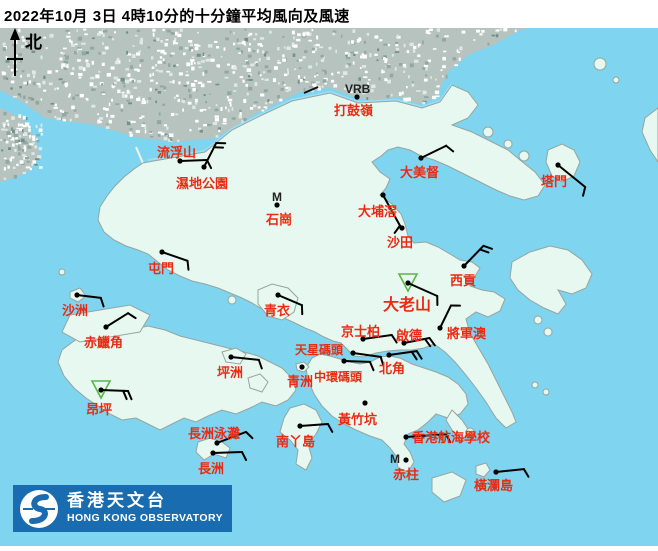 The image size is (658, 551). What do you see at coordinates (406, 474) in the screenshot?
I see `station-label: 赤柱` at bounding box center [406, 474].